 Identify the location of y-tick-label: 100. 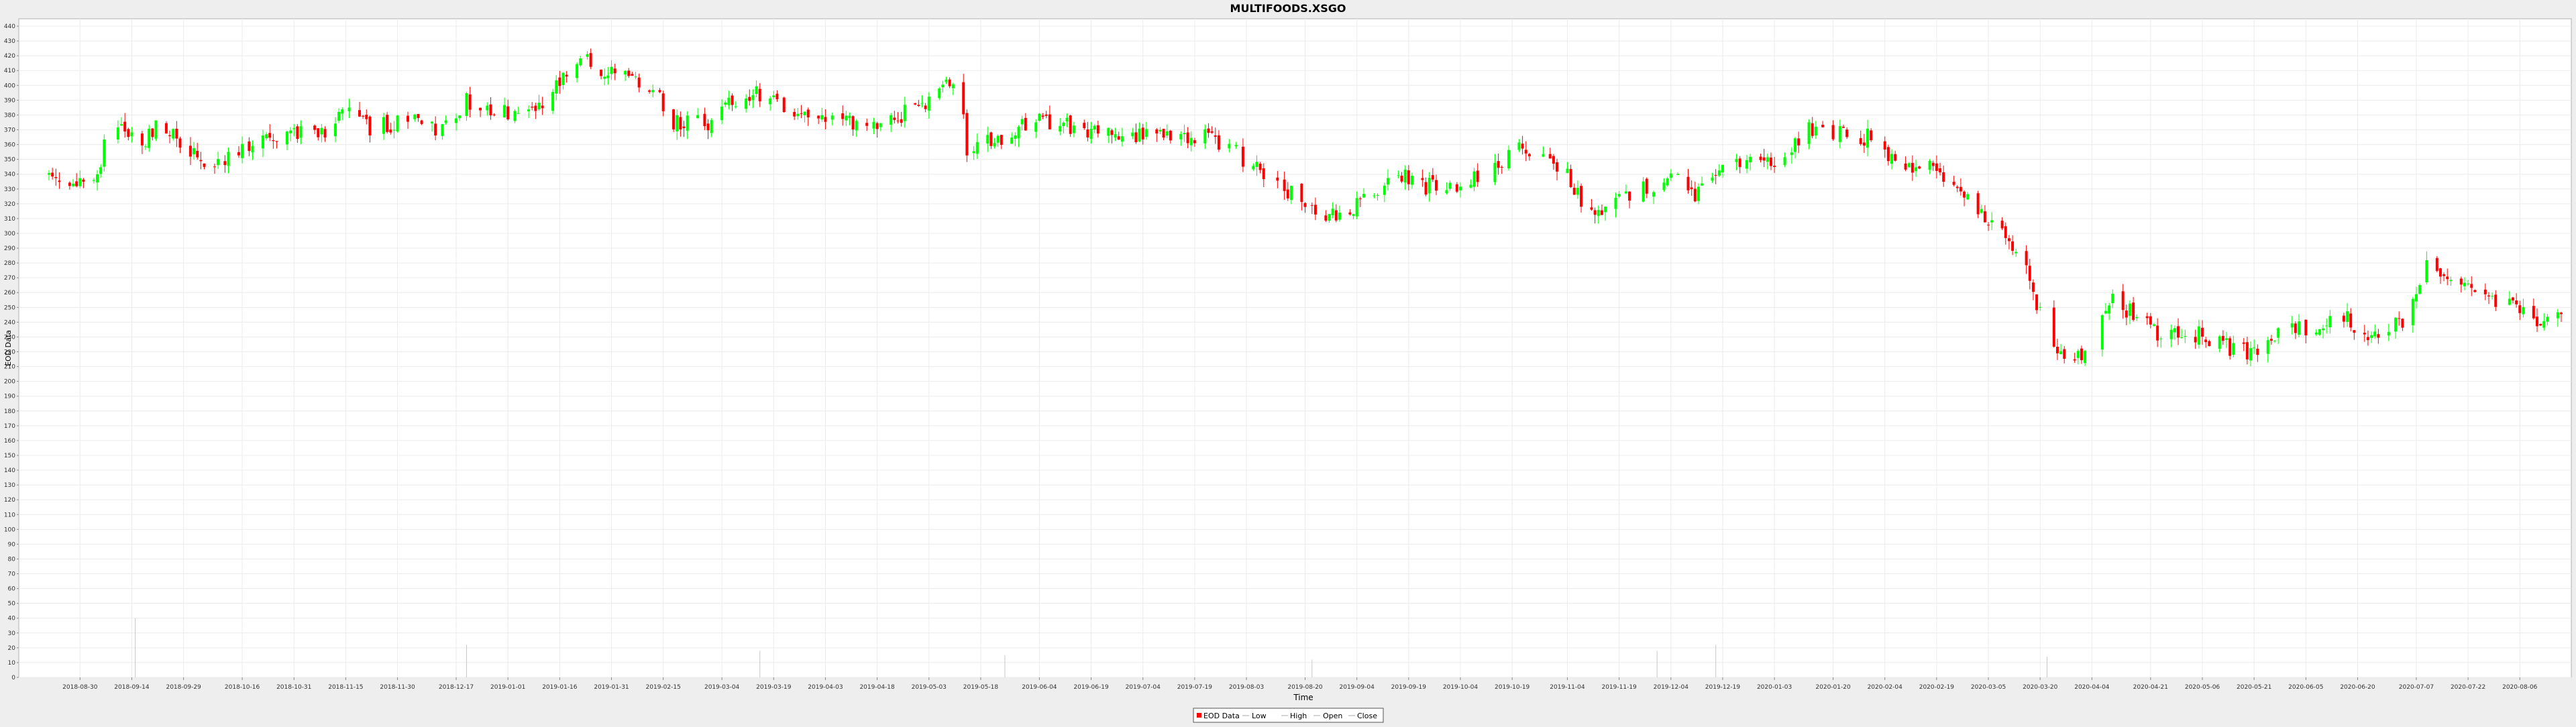
(9, 529).